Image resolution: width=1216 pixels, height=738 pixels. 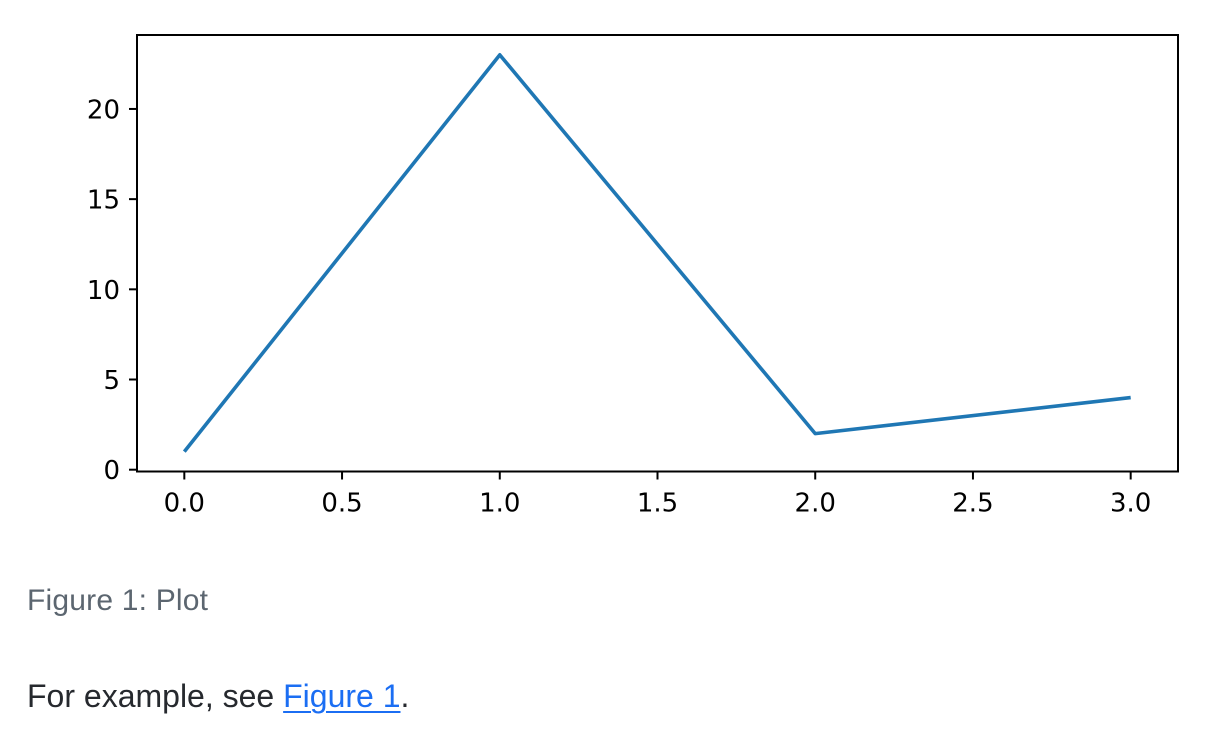 I want to click on y-tick-label: 20, so click(x=103, y=110).